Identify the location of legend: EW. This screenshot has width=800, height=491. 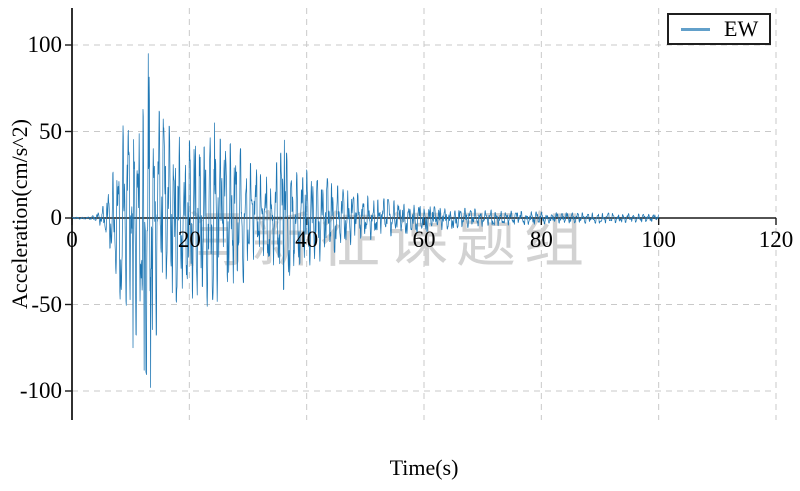
(719, 29).